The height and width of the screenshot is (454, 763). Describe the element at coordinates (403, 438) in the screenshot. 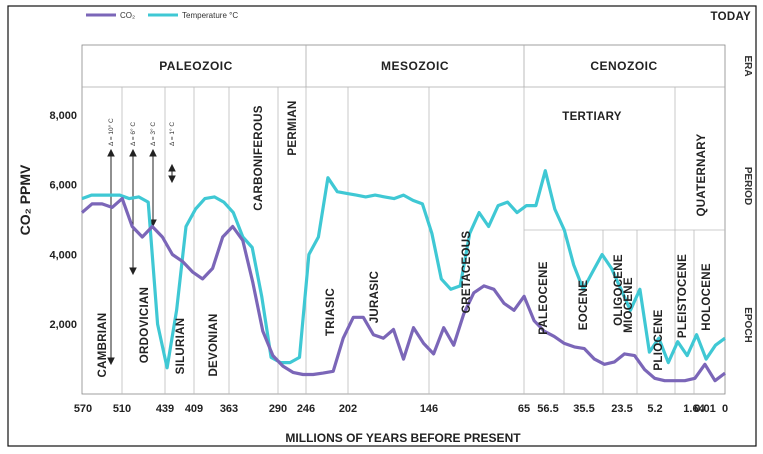

I see `x-axis-title: MILLIONS OF YEARS BEFORE PRESENT` at that location.